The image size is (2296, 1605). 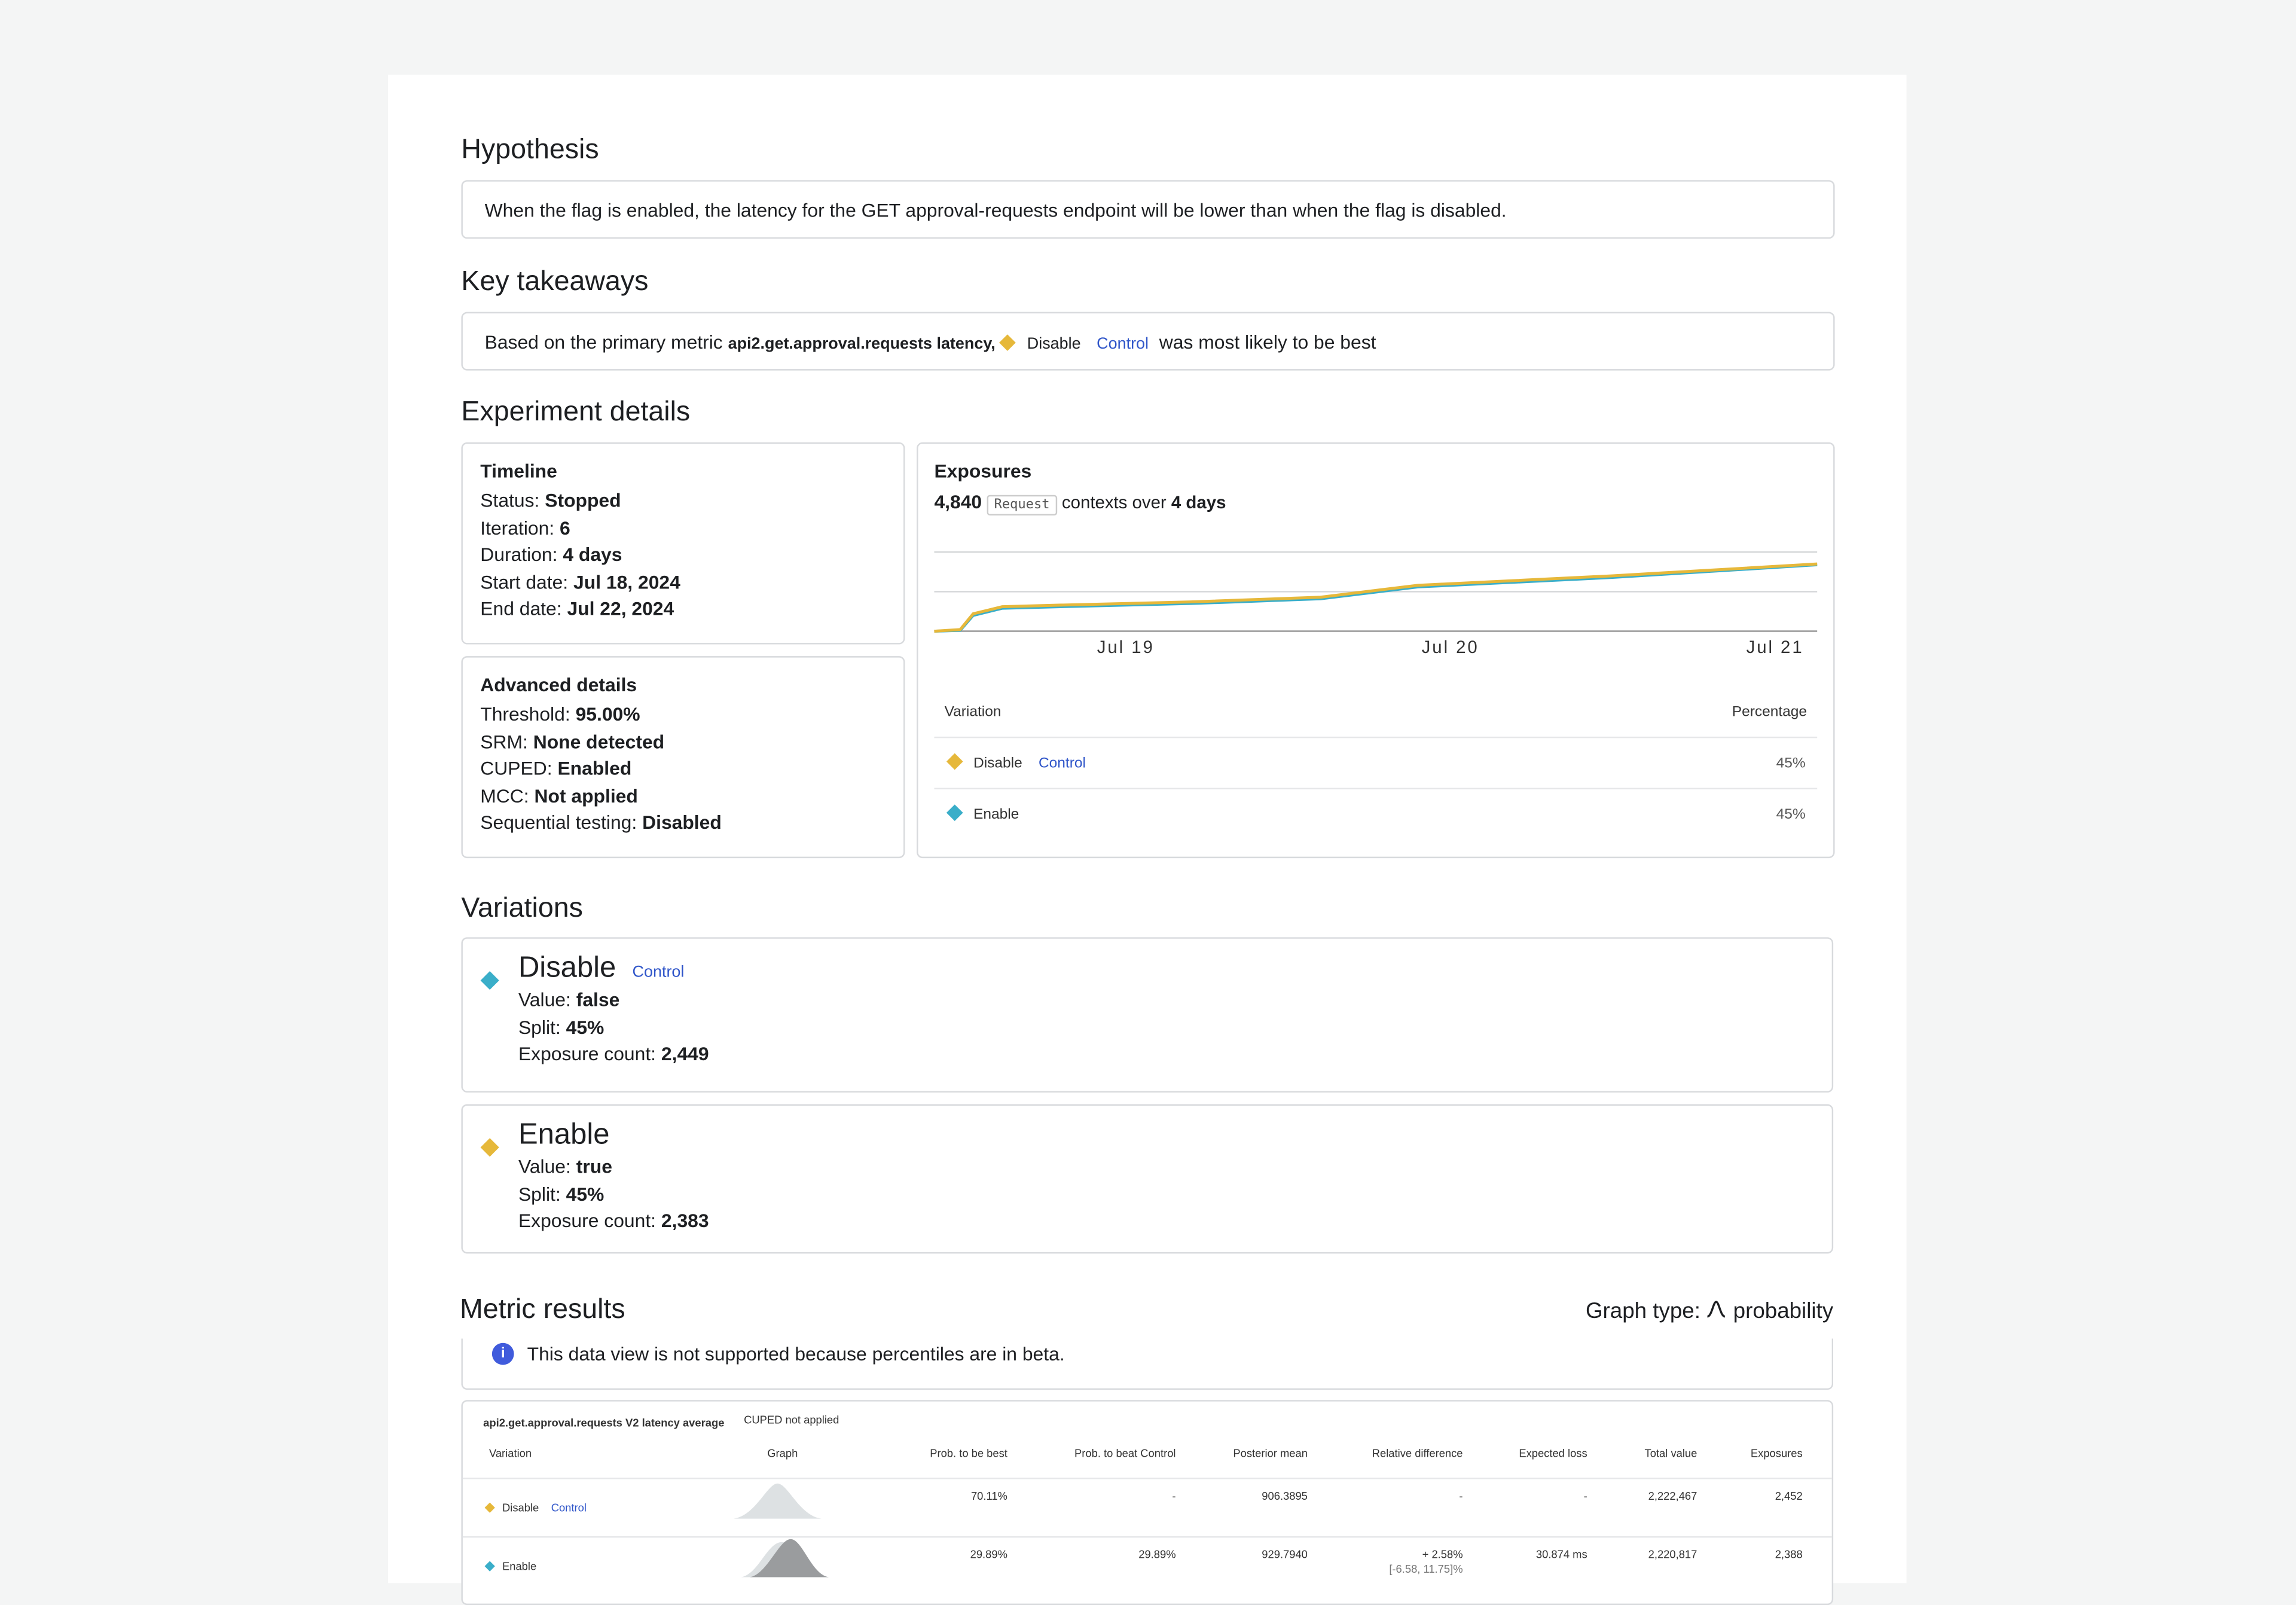 What do you see at coordinates (1791, 815) in the screenshot?
I see `percentage: 45%` at bounding box center [1791, 815].